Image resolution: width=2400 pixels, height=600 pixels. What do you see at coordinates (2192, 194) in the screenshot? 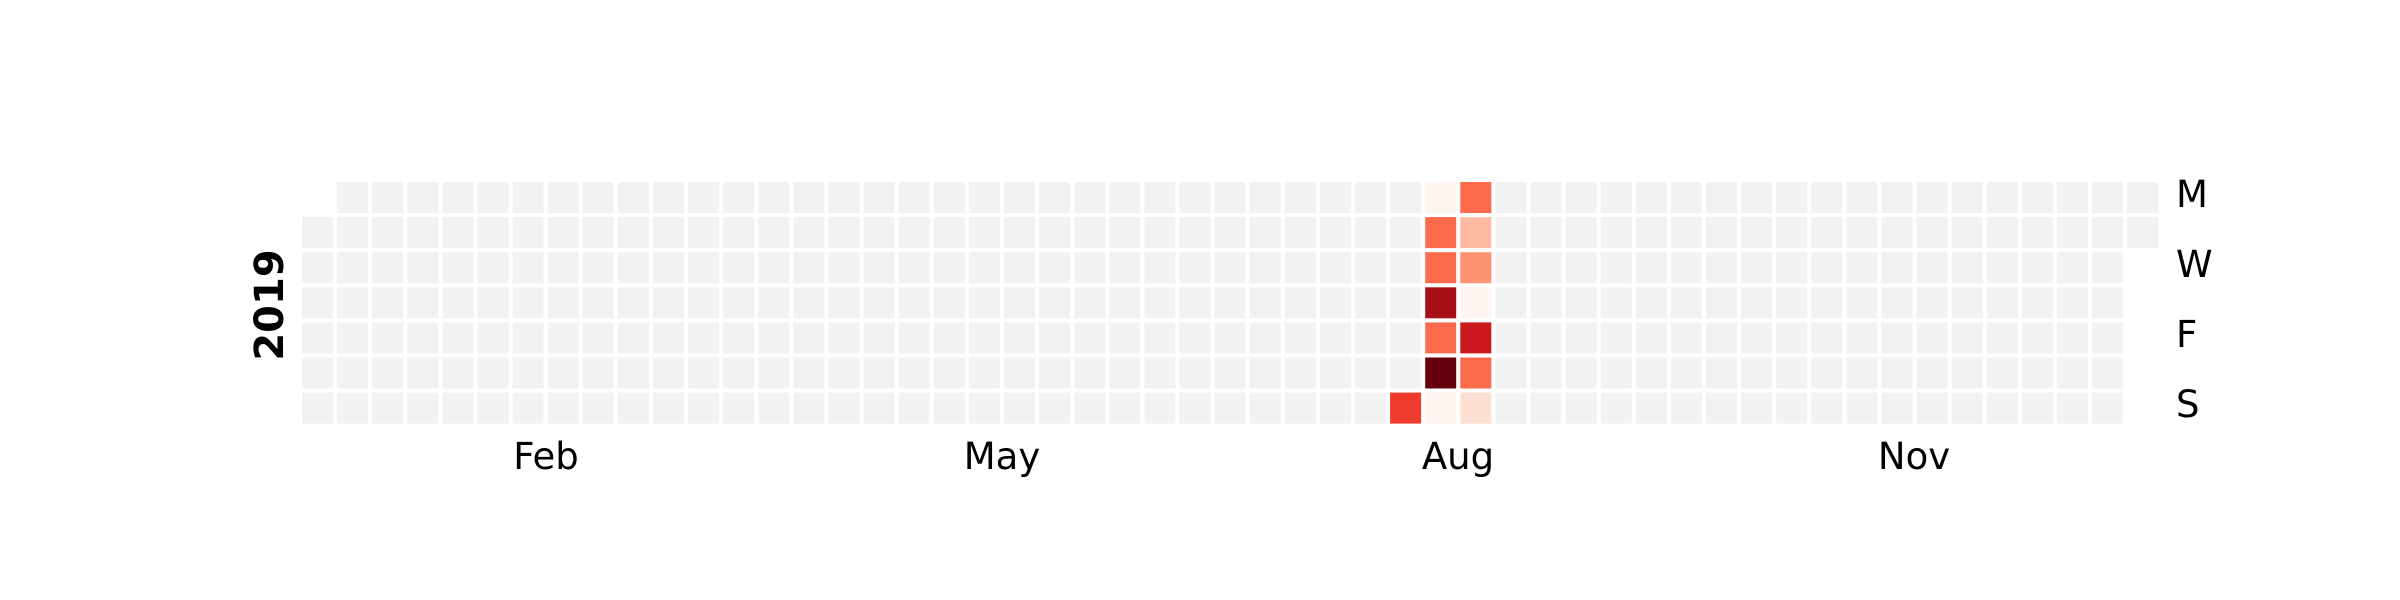
I see `day-label-monday: M` at bounding box center [2192, 194].